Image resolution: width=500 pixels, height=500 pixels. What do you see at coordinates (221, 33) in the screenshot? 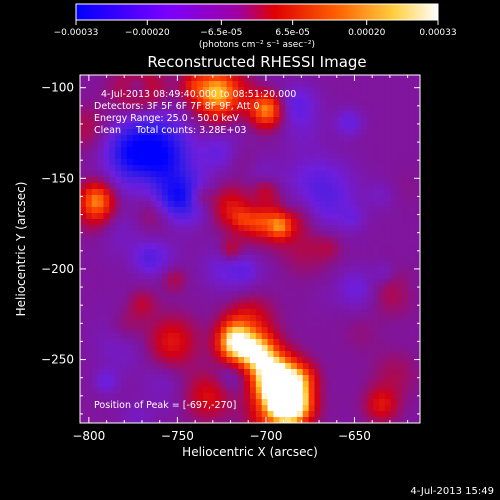
I see `colorbar-tick-label: −6.5e-05` at bounding box center [221, 33].